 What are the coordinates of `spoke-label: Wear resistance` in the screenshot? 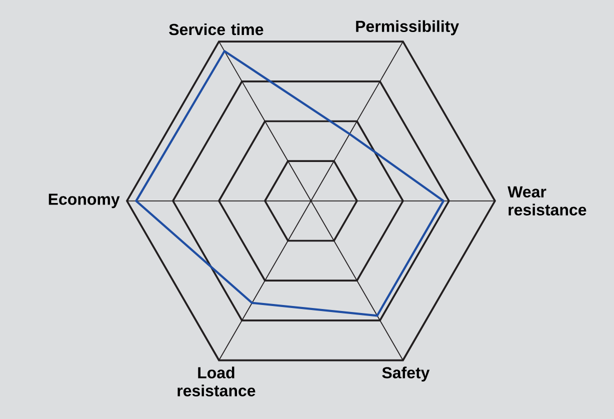 It's located at (547, 201).